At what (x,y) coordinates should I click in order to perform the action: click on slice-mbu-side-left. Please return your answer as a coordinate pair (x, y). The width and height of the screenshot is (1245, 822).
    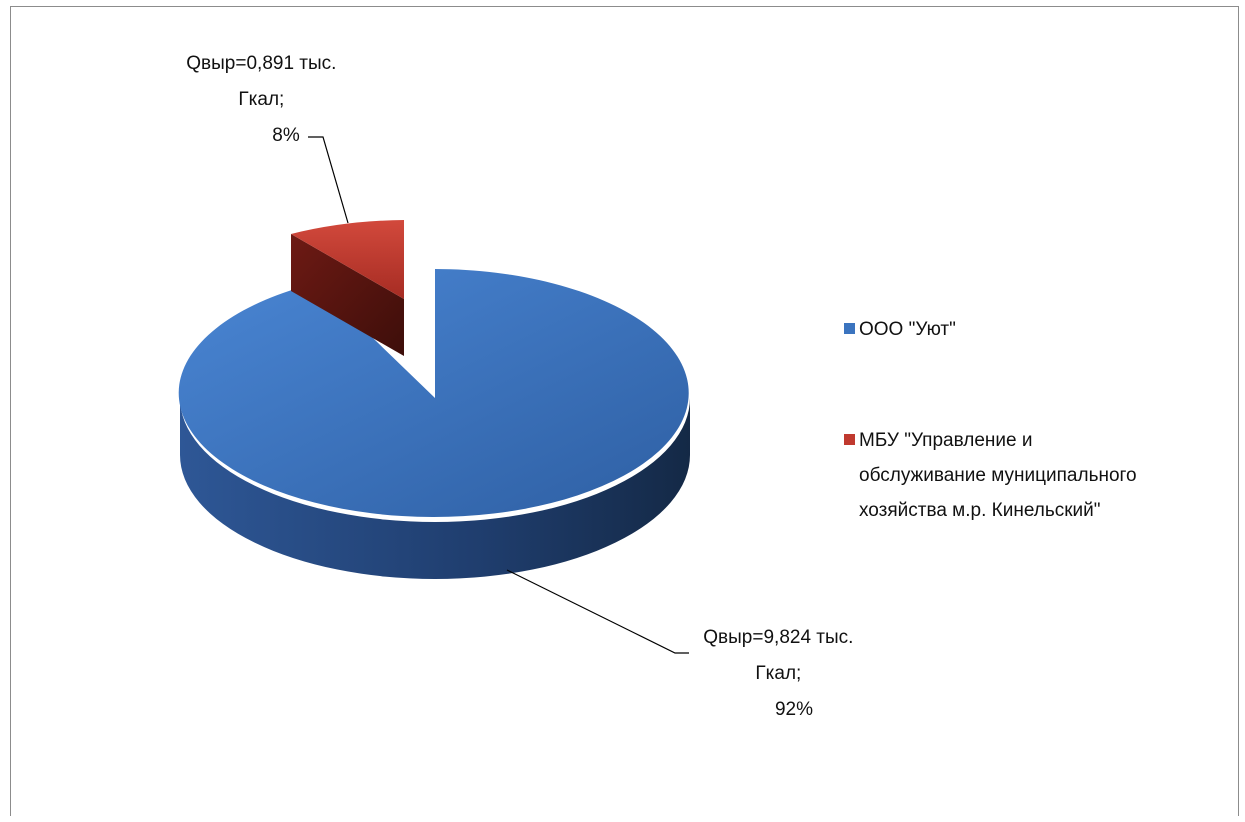
    Looking at the image, I should click on (347, 295).